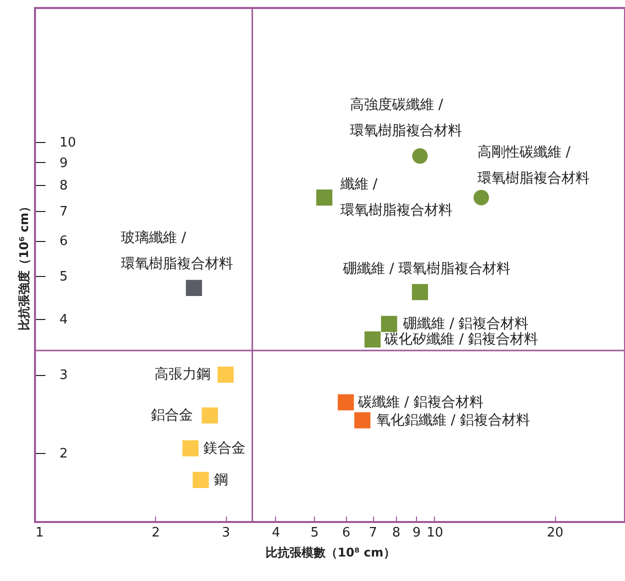 This screenshot has height=581, width=625. I want to click on x-tick-label: 1, so click(40, 533).